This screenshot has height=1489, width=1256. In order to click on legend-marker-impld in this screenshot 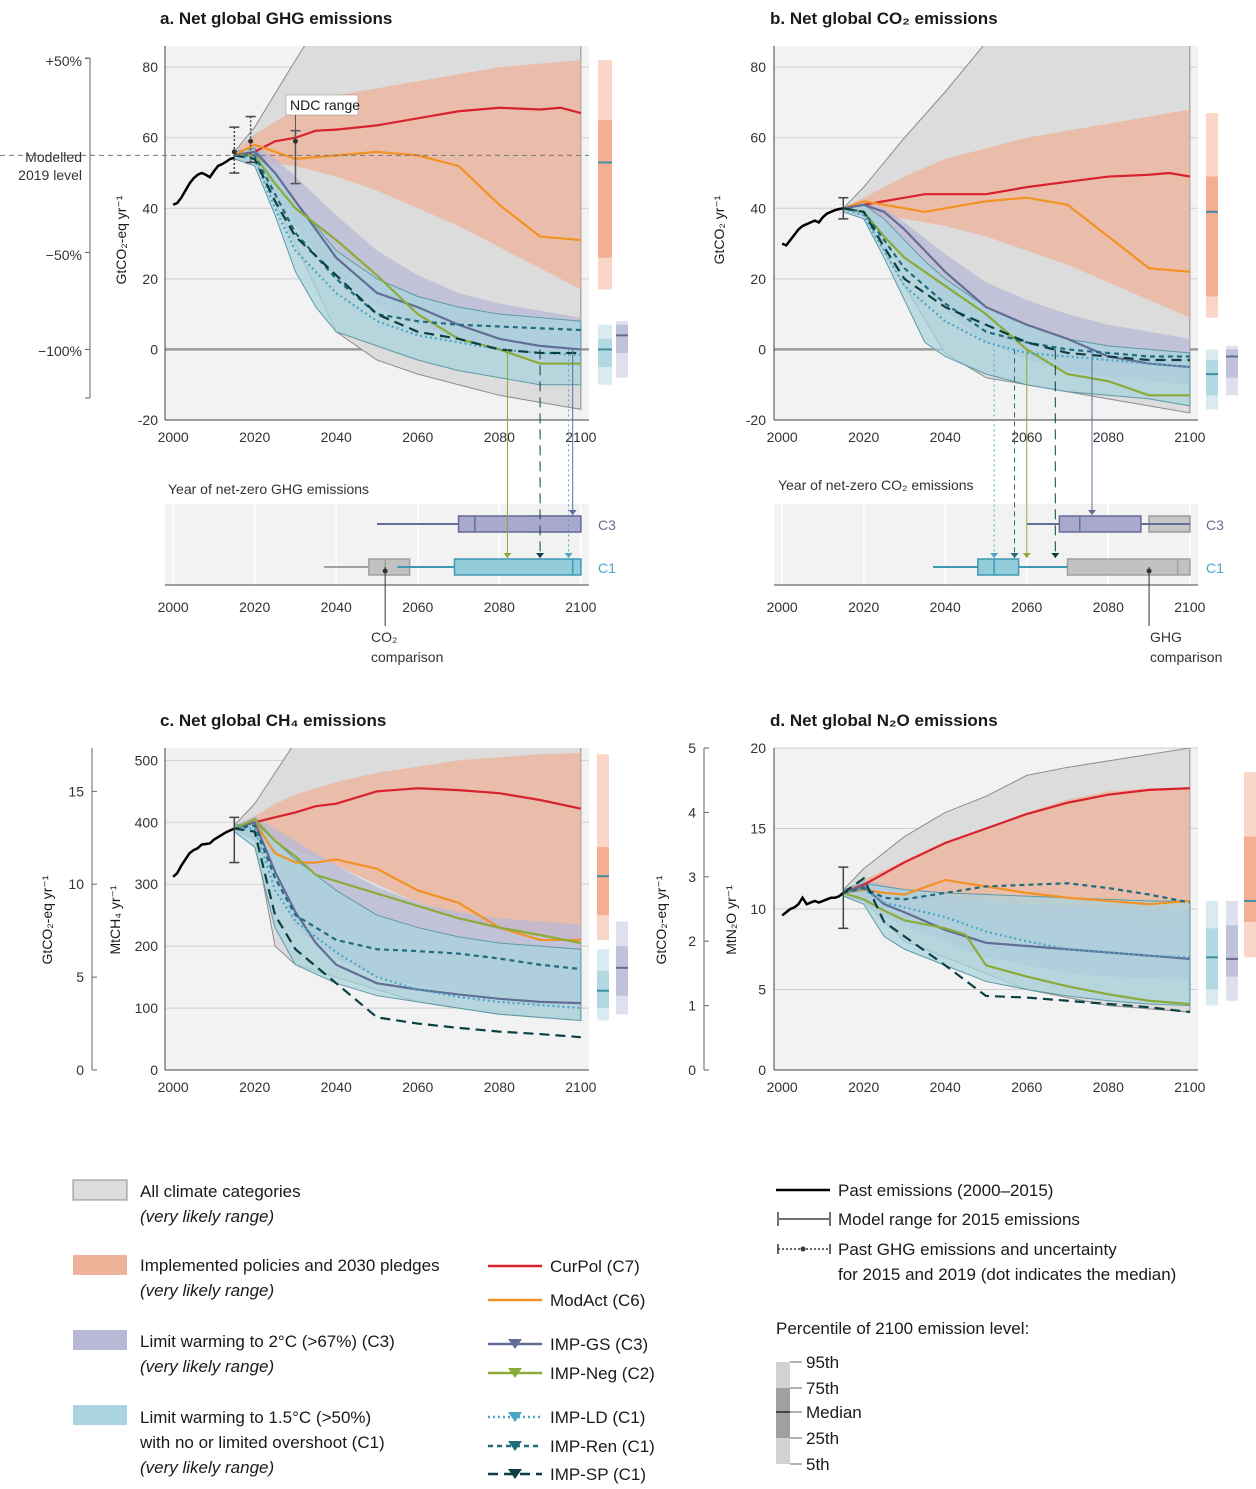, I will do `click(515, 1417)`.